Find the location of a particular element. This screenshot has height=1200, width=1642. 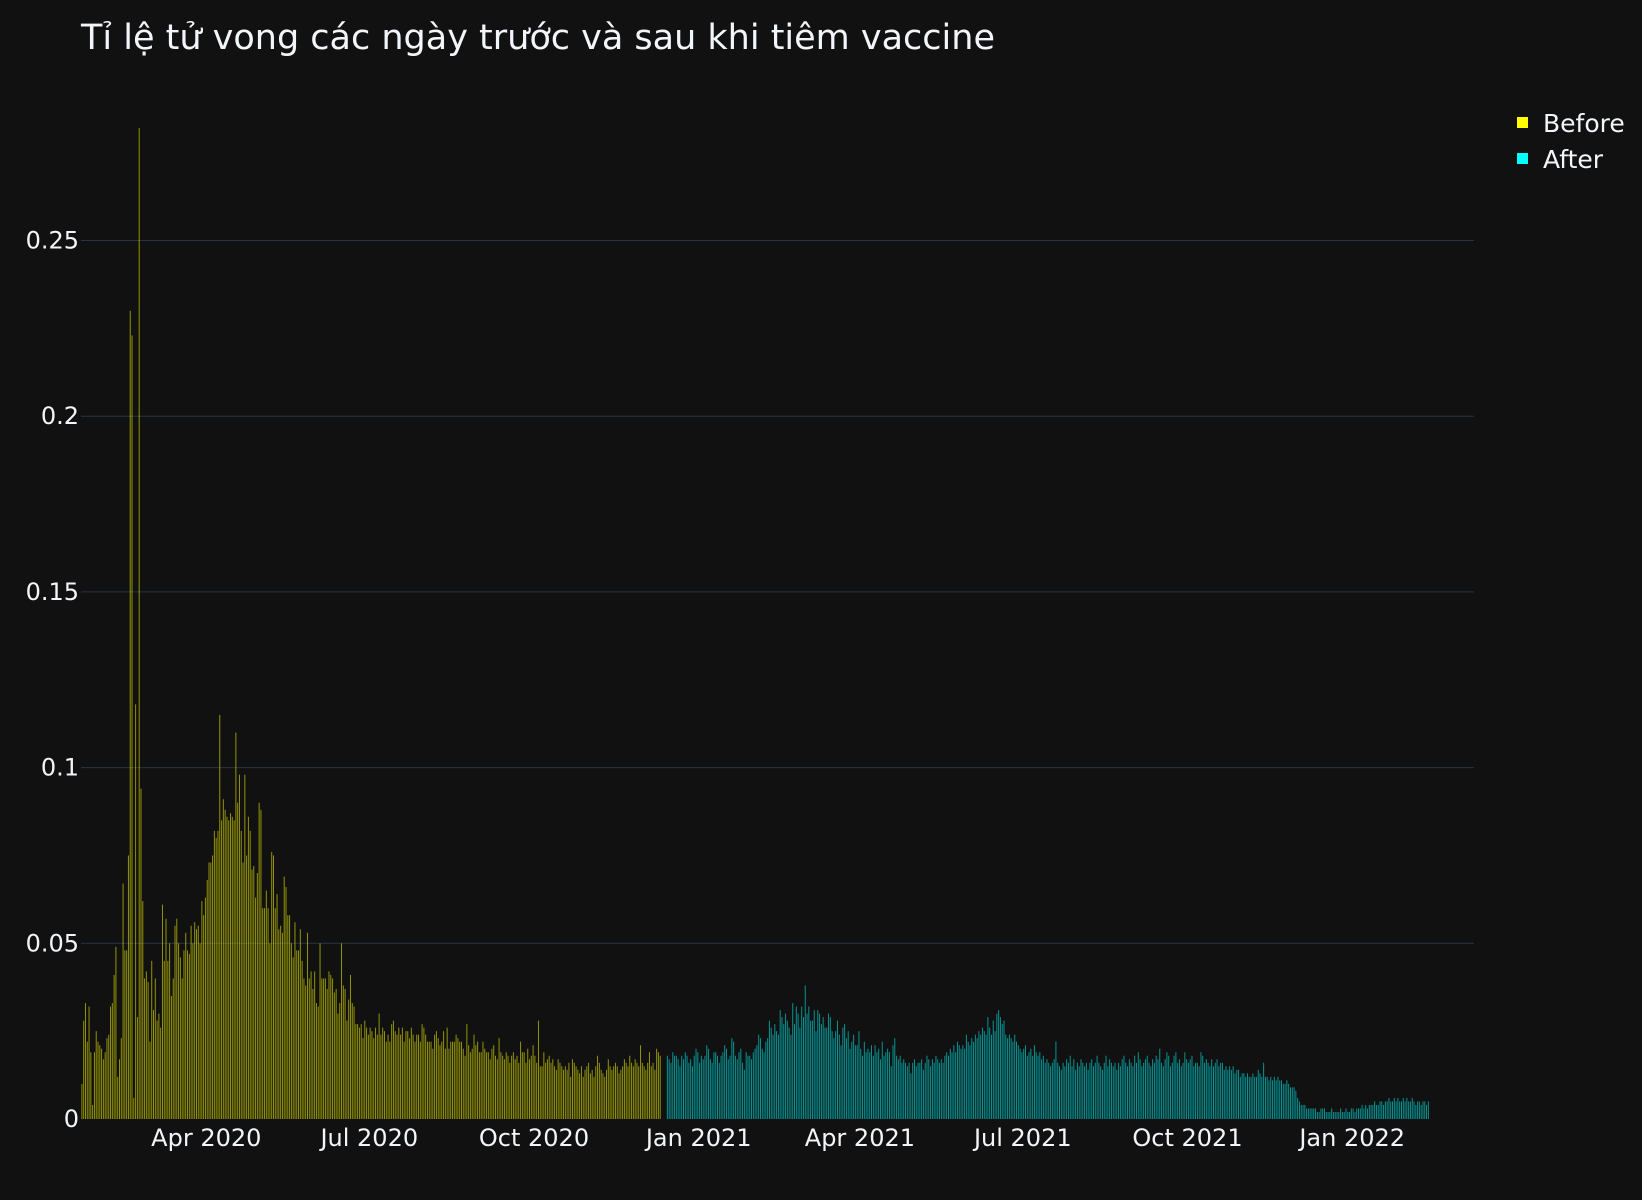

legend-item-before: Before is located at coordinates (1571, 123).